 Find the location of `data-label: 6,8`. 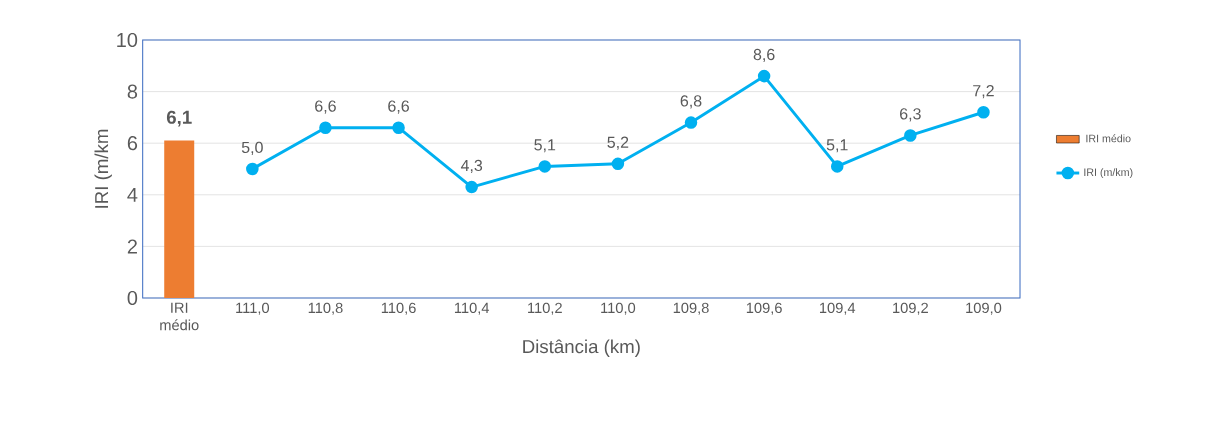

data-label: 6,8 is located at coordinates (691, 102).